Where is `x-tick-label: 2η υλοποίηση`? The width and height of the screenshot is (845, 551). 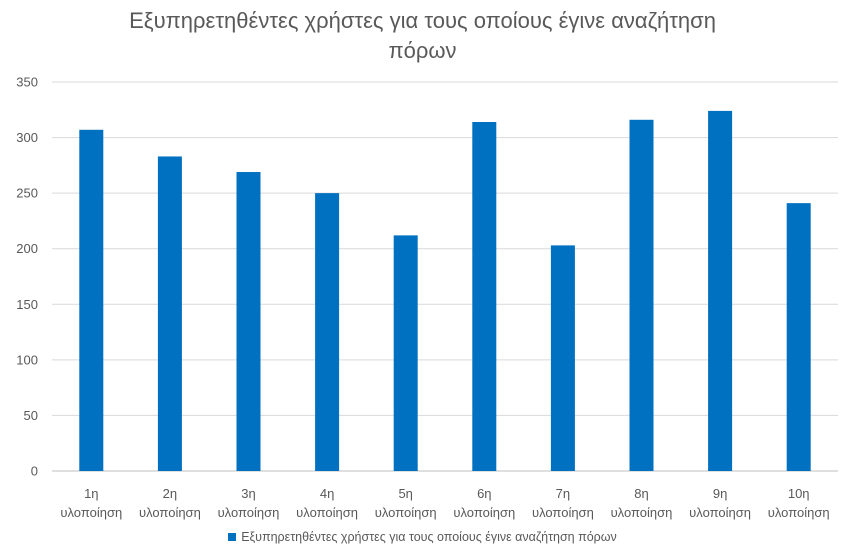 x-tick-label: 2η υλοποίηση is located at coordinates (170, 503).